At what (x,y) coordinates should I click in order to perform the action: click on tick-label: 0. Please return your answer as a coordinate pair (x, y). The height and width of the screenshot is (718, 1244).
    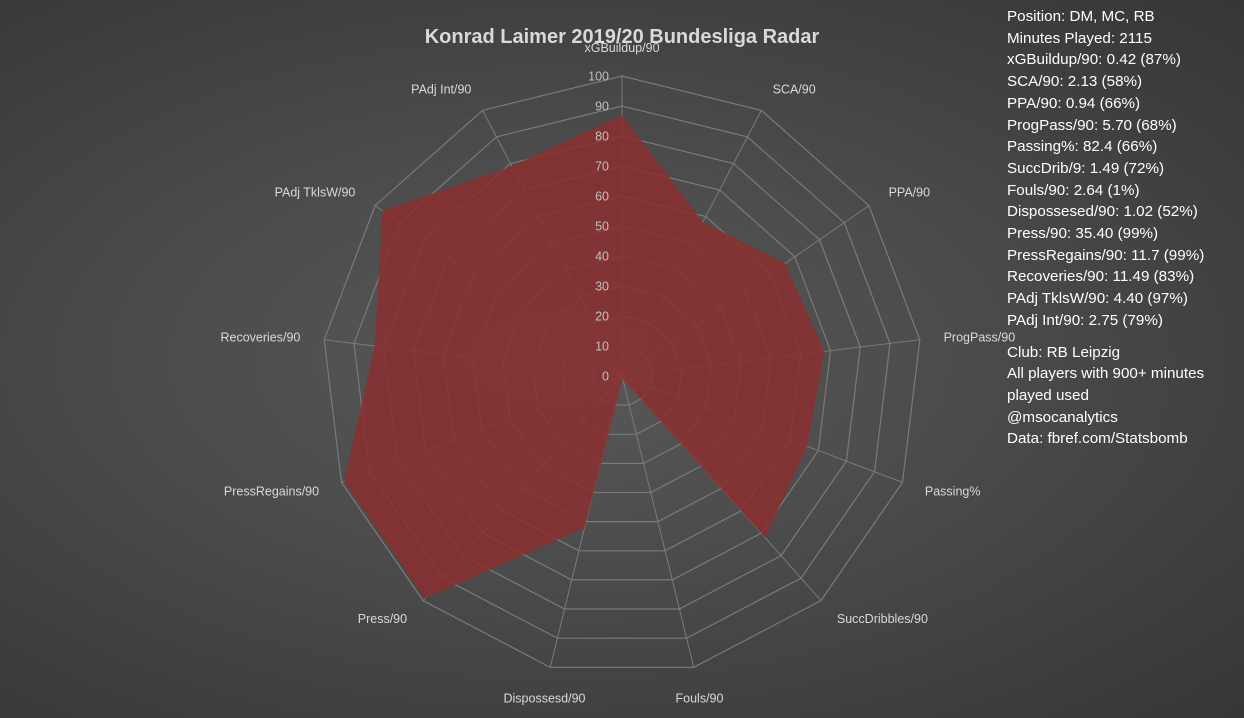
    Looking at the image, I should click on (605, 377).